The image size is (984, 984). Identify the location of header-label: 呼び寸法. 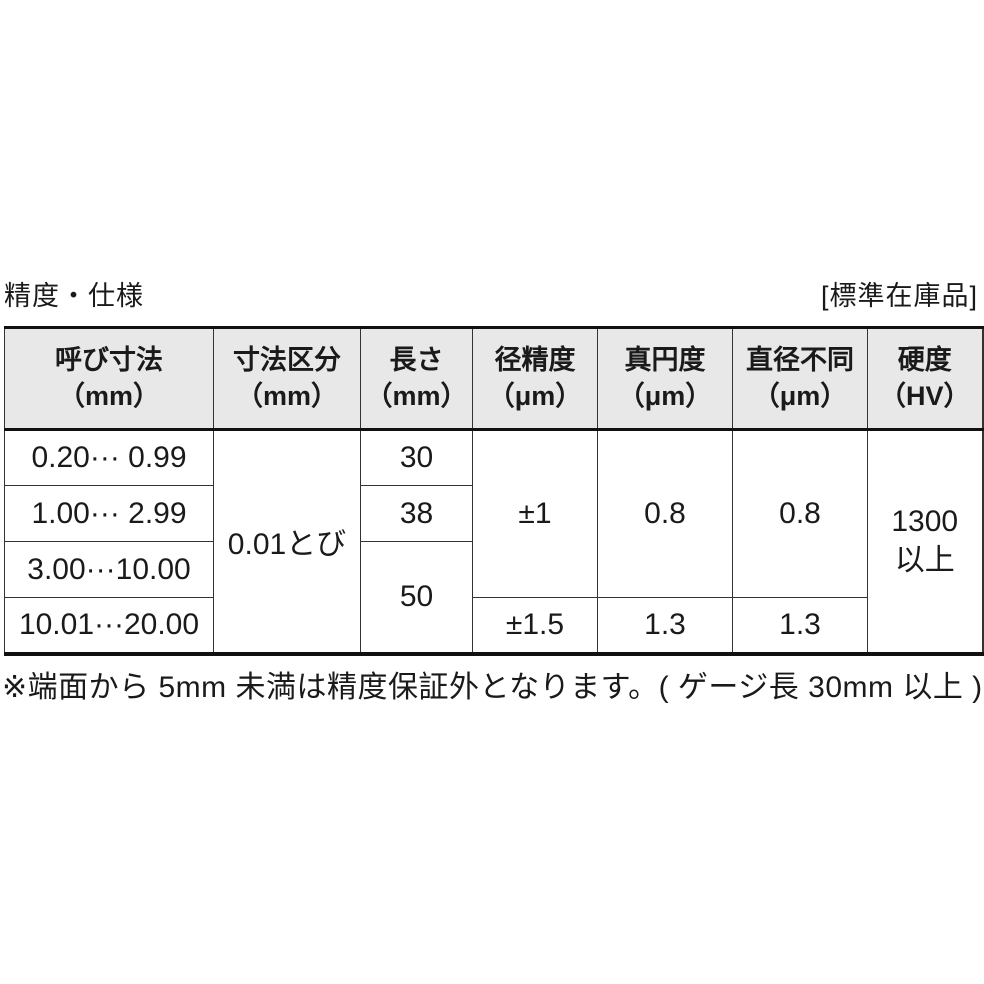
(109, 359).